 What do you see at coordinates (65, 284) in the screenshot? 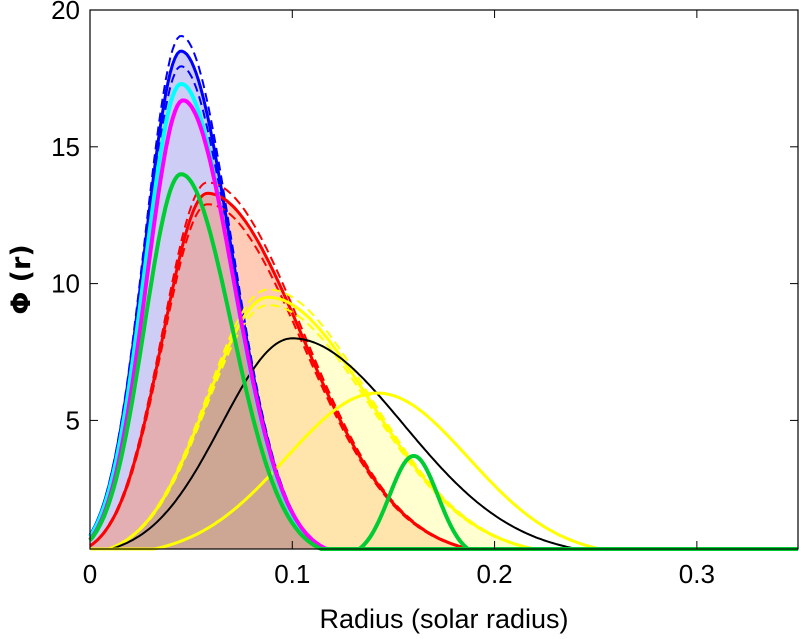
I see `y-tick-label: 10` at bounding box center [65, 284].